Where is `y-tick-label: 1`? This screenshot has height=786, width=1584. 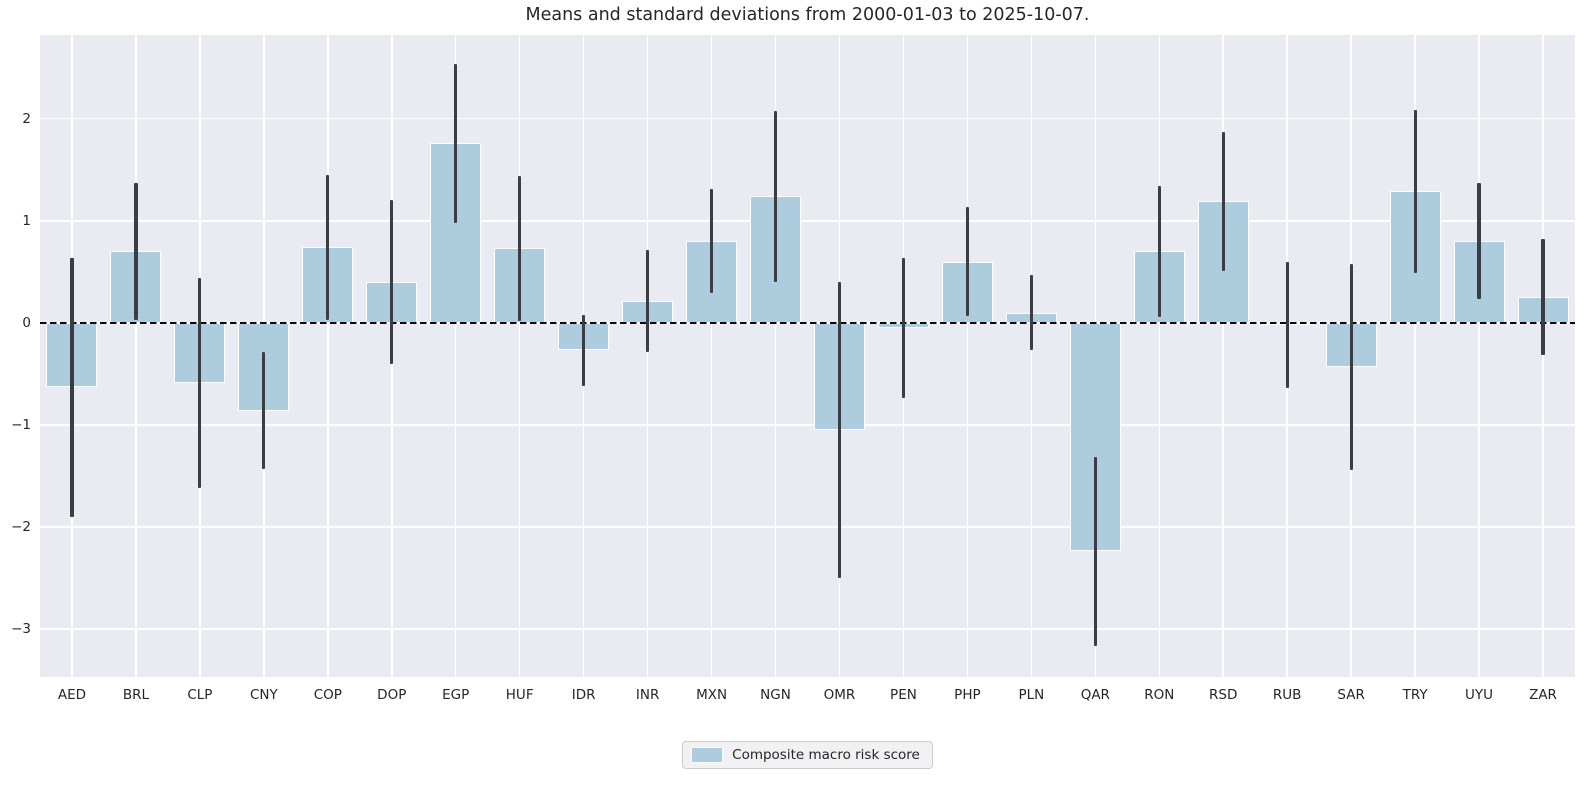
y-tick-label: 1 is located at coordinates (26, 220).